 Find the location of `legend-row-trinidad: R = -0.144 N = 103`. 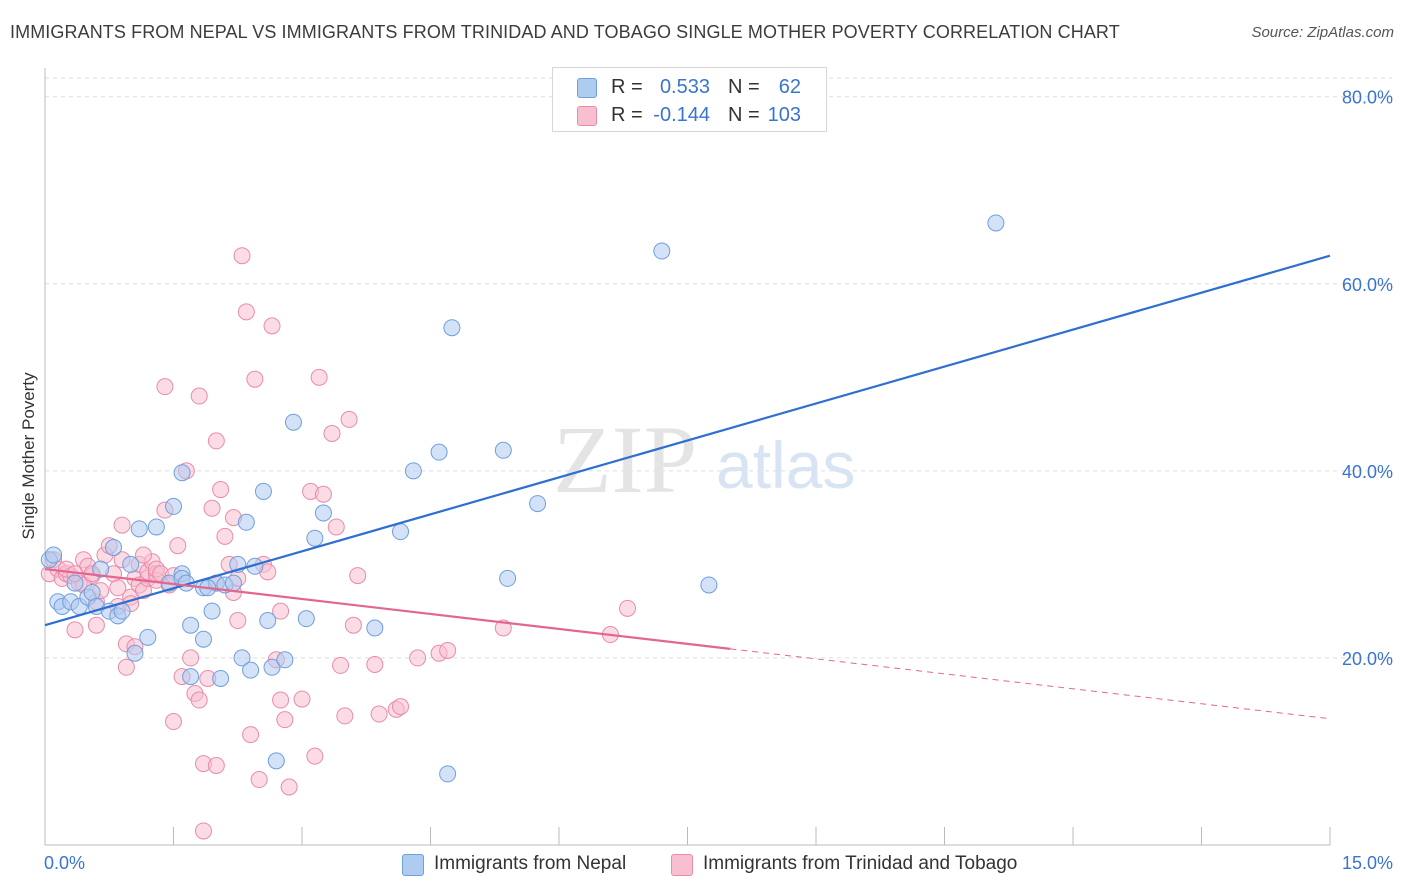

legend-row-trinidad: R = -0.144 N = 103 is located at coordinates (689, 115).